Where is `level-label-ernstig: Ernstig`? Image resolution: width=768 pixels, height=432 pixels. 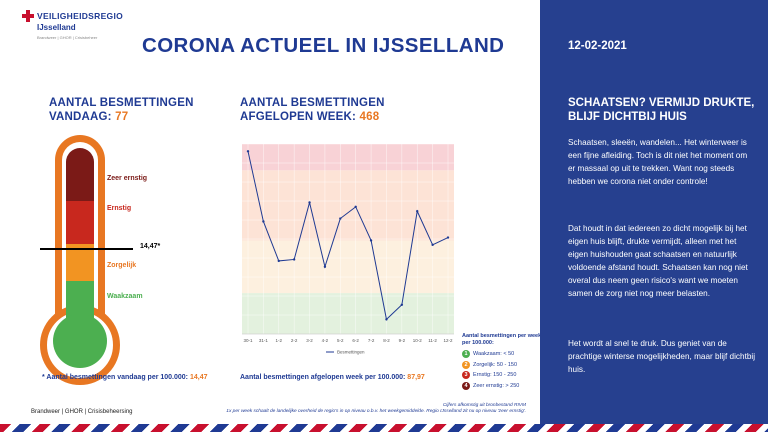
level-label-ernstig: Ernstig is located at coordinates (119, 208).